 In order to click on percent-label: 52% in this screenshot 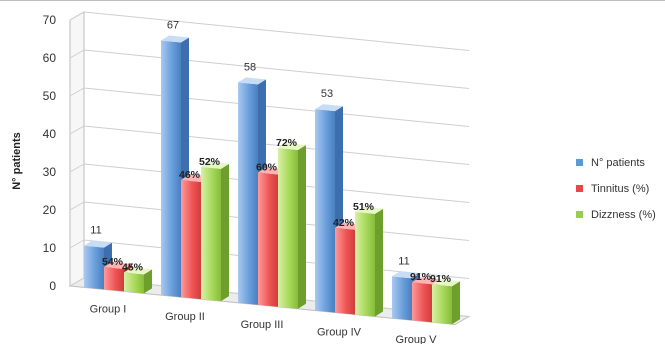, I will do `click(210, 162)`.